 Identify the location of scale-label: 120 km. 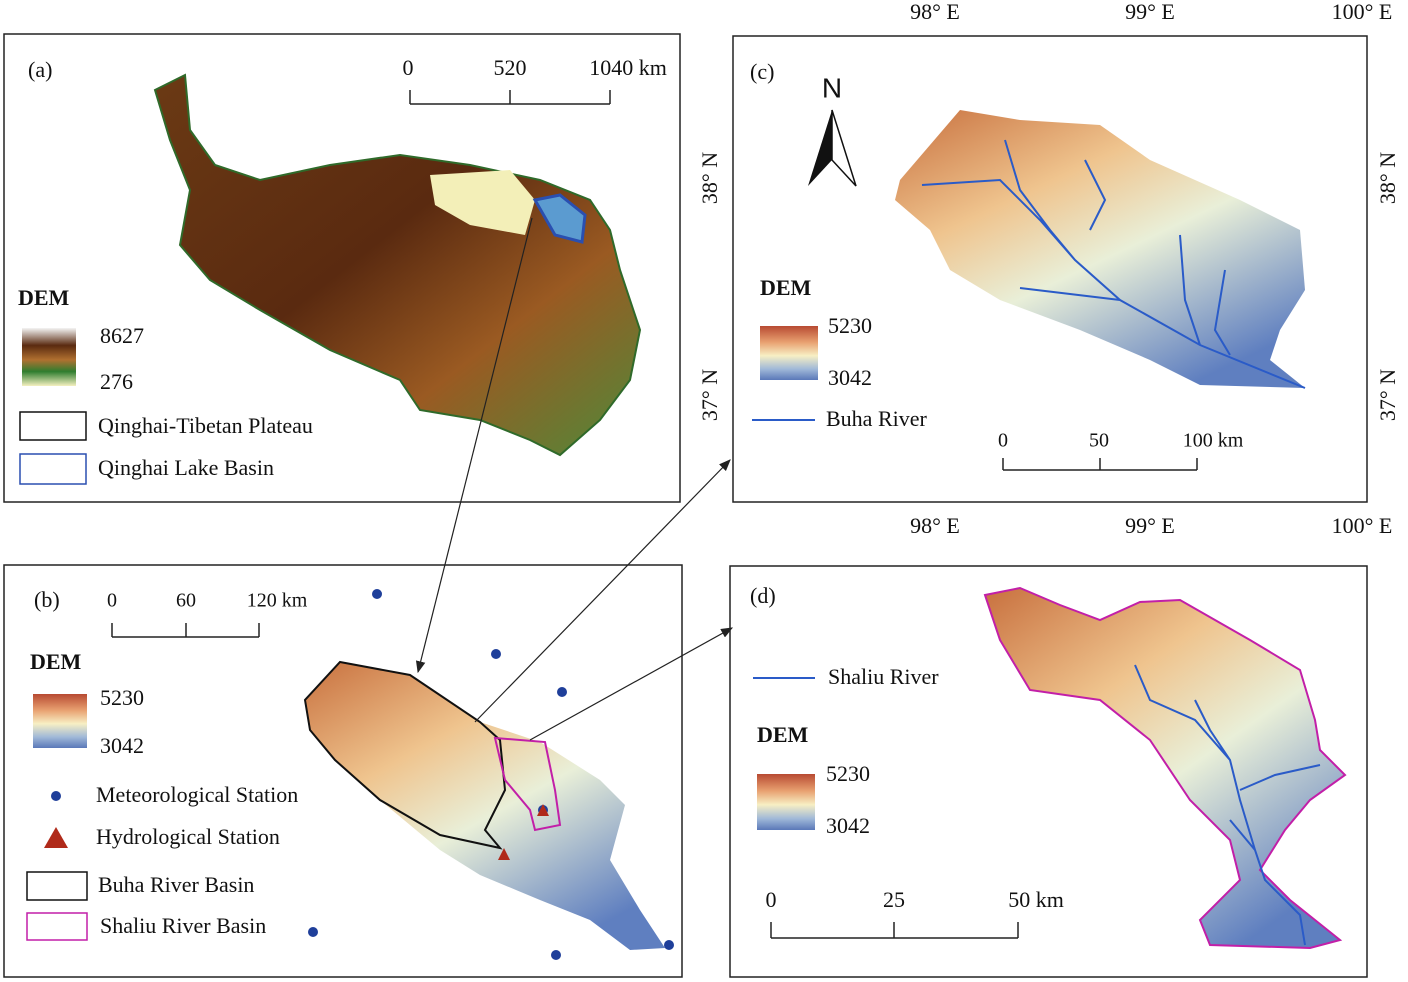
(277, 601).